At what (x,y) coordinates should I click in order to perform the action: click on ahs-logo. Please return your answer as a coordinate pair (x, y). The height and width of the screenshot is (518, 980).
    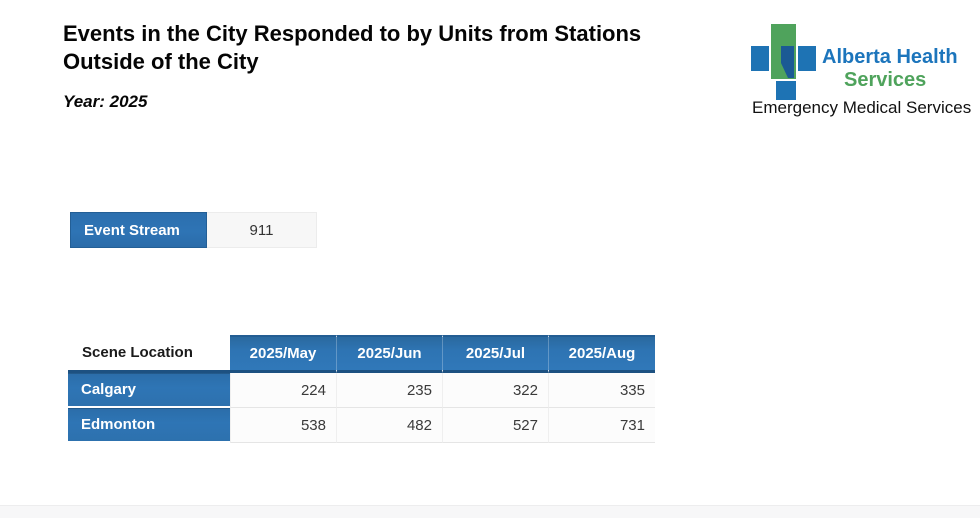
    Looking at the image, I should click on (784, 64).